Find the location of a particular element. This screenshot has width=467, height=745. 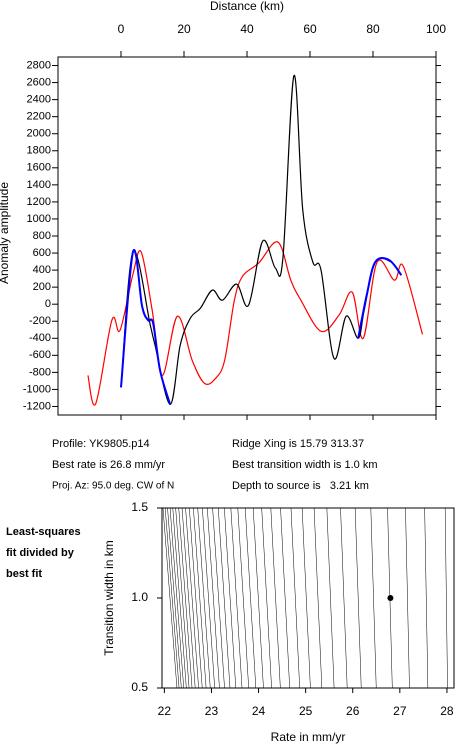

y-tick-label: 800 is located at coordinates (42, 236).